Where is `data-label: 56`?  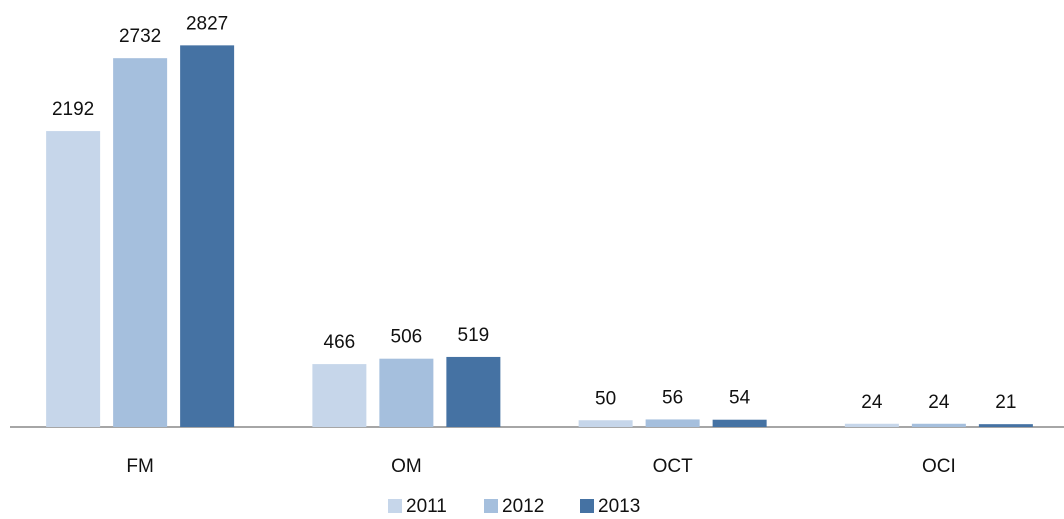
data-label: 56 is located at coordinates (672, 397).